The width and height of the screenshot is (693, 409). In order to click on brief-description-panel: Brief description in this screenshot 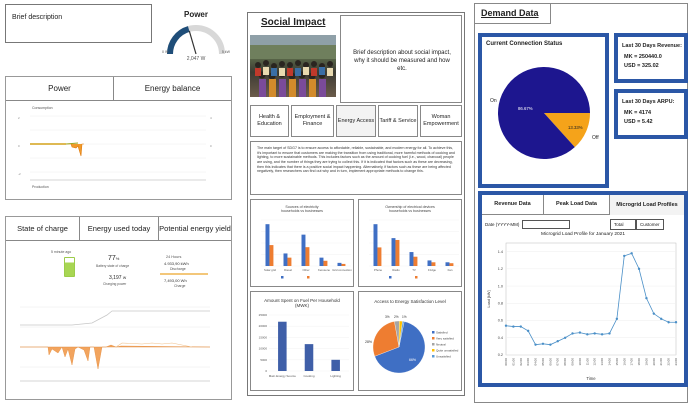, I will do `click(78, 23)`.